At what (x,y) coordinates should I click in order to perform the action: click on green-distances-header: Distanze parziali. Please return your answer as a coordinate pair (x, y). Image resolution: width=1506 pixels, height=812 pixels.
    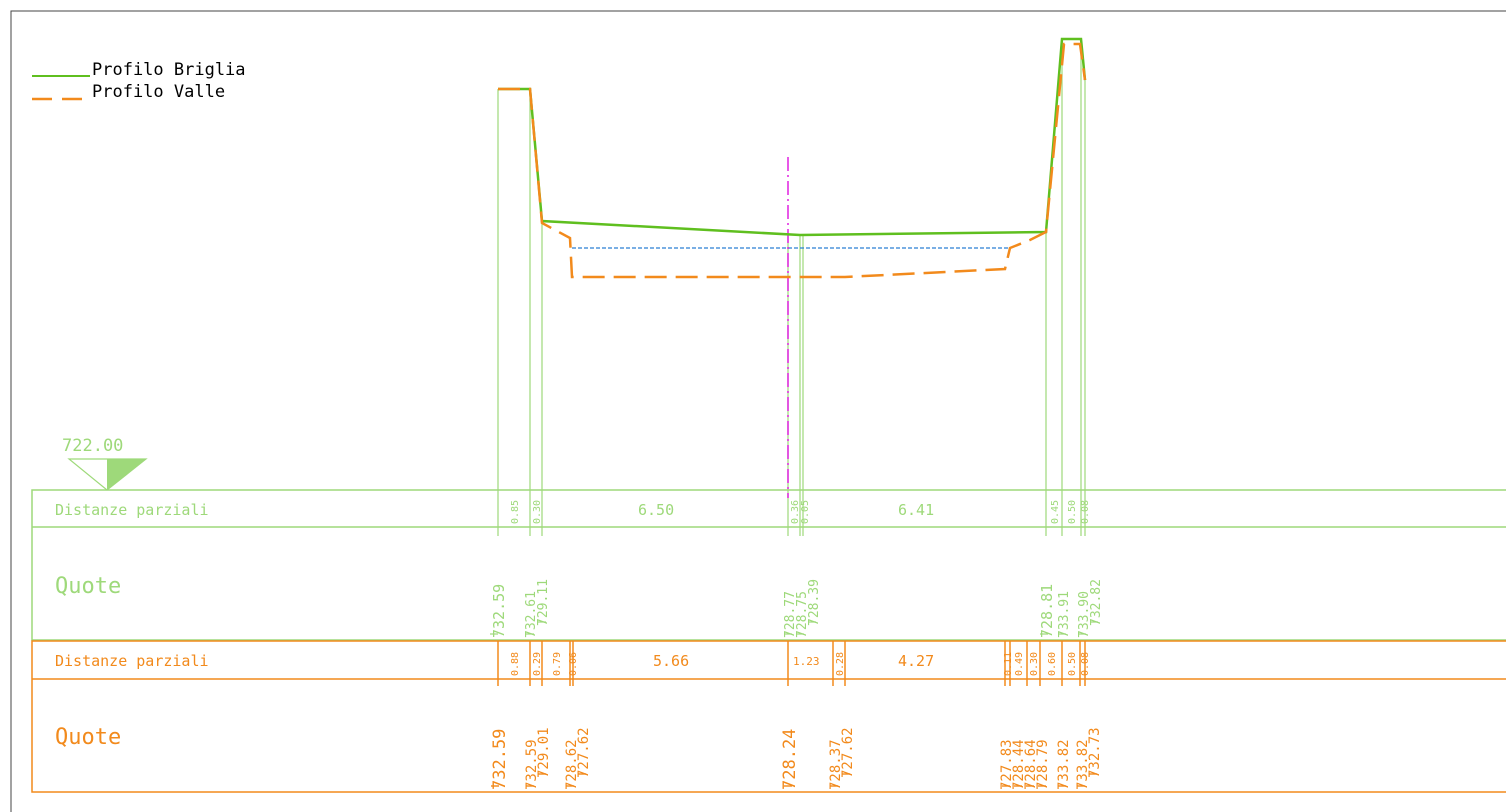
    Looking at the image, I should click on (132, 510).